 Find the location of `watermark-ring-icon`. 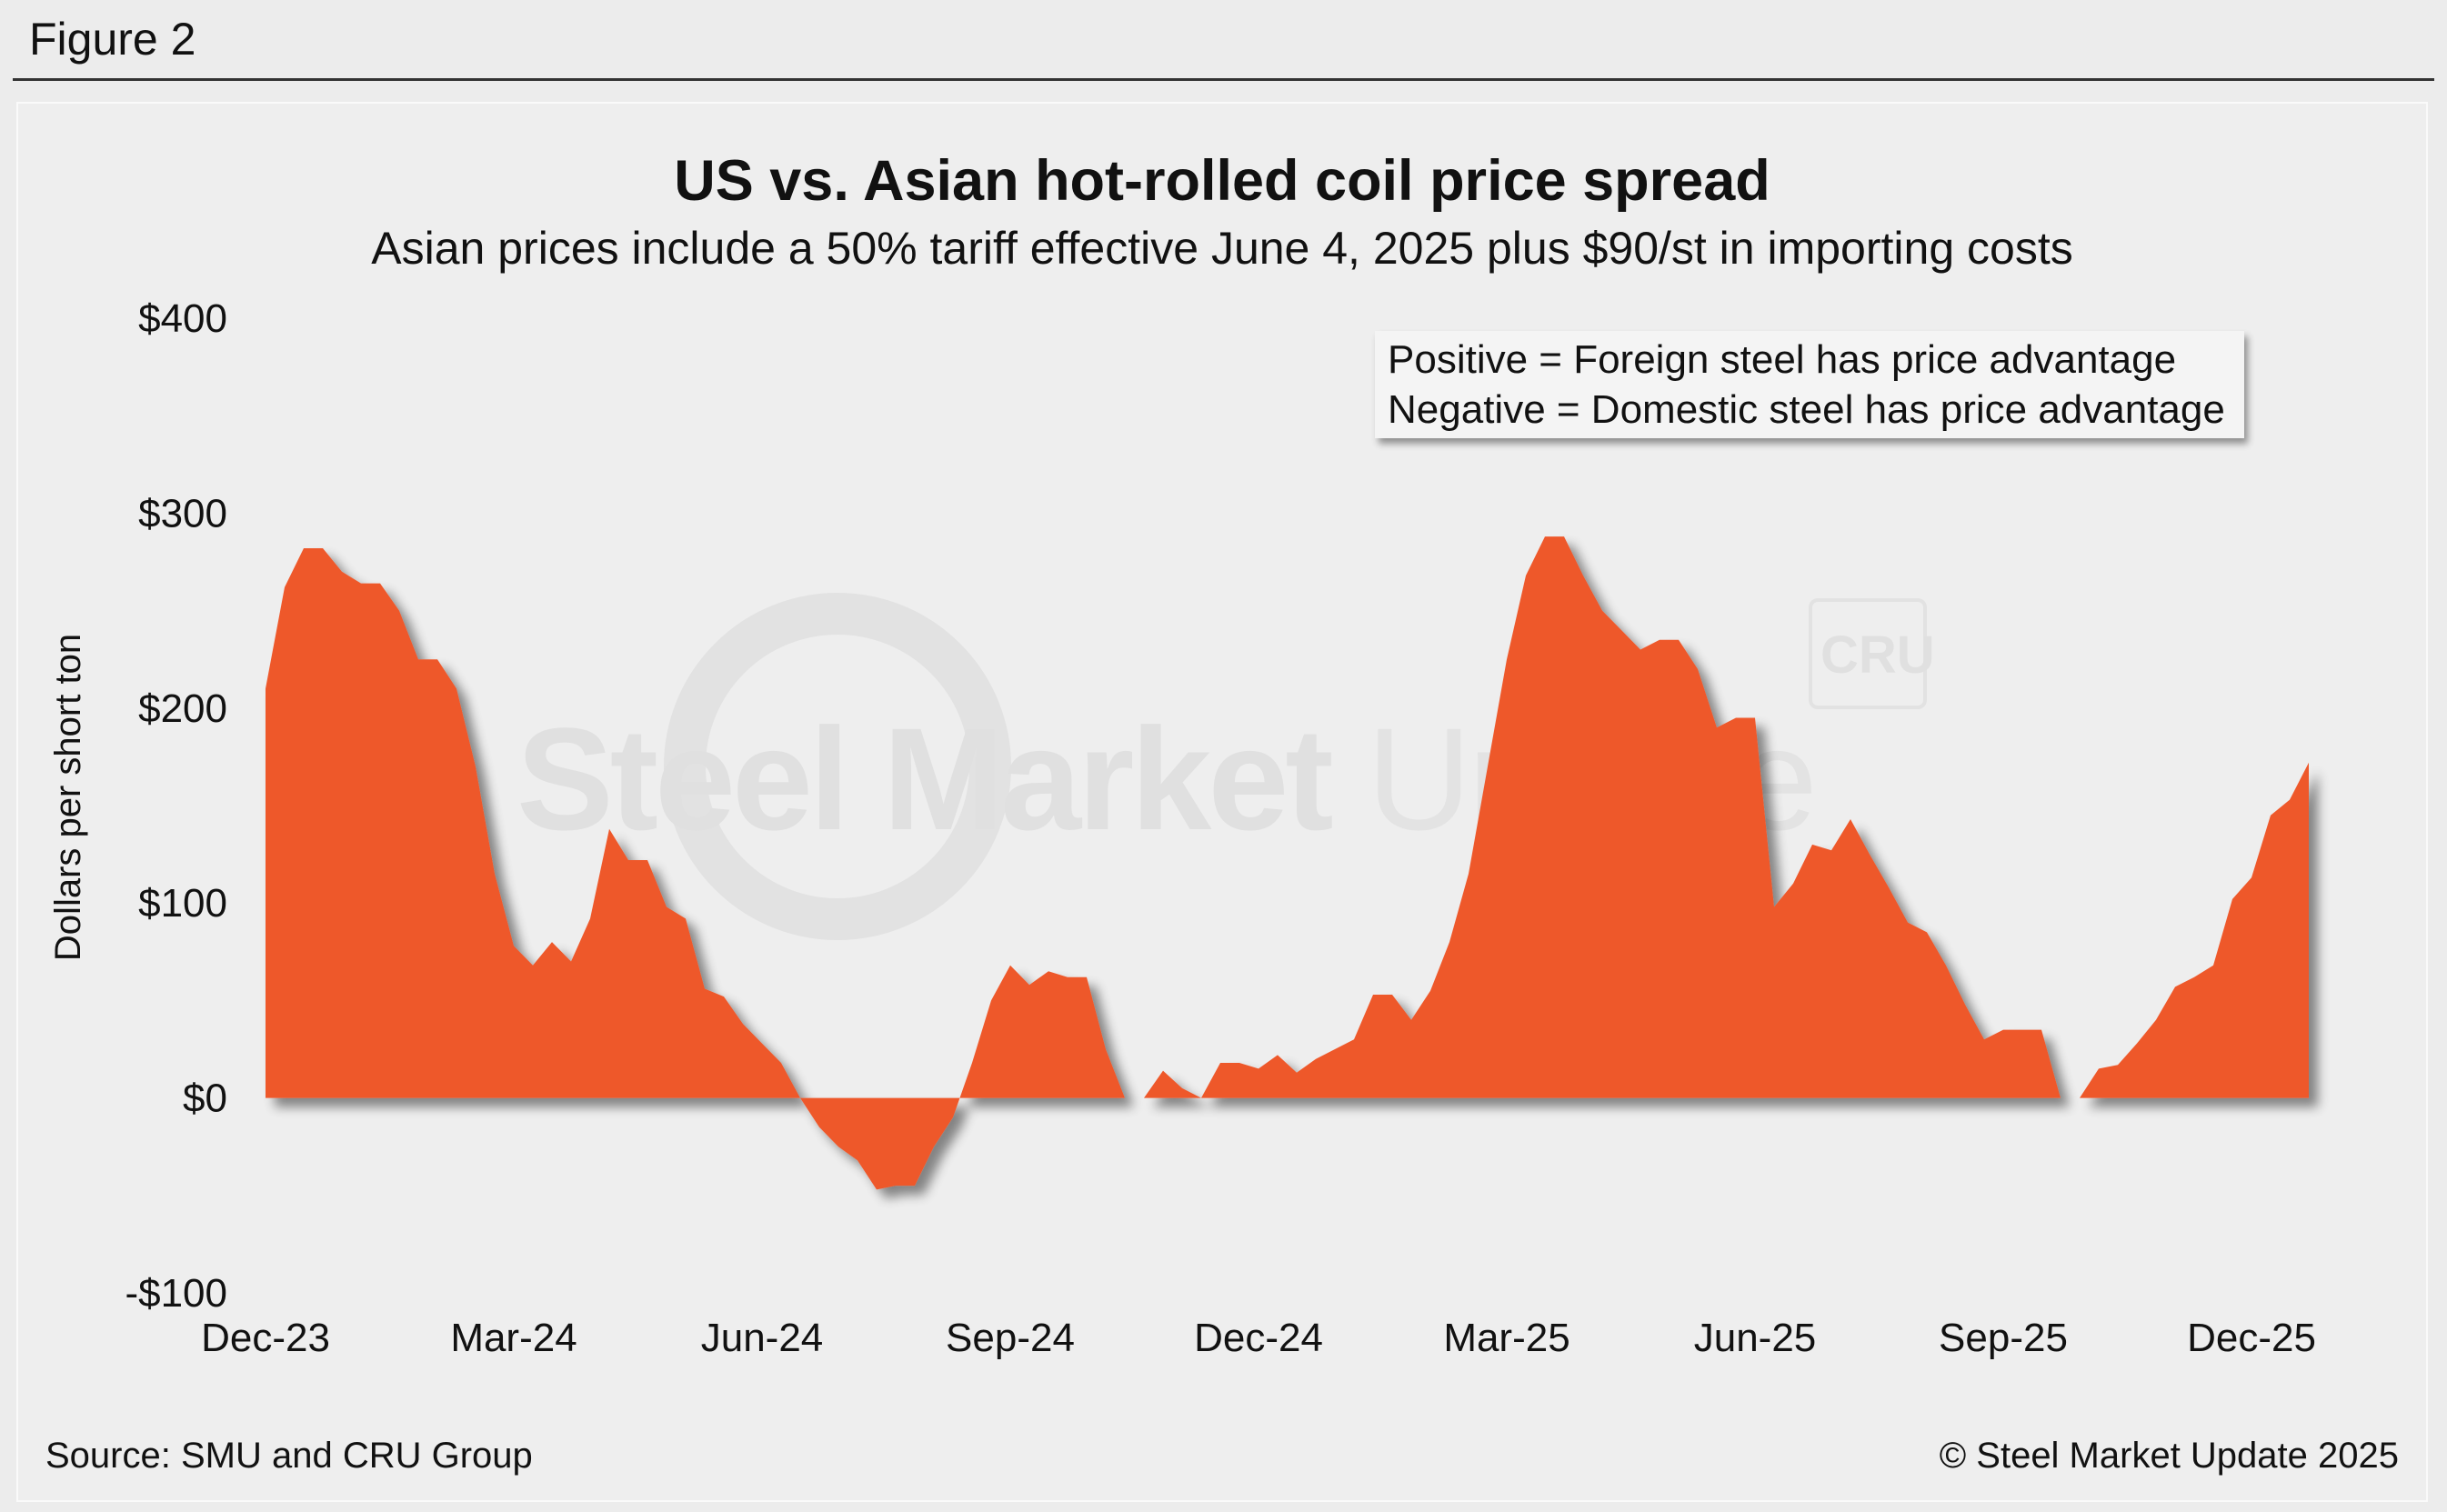

watermark-ring-icon is located at coordinates (838, 766).